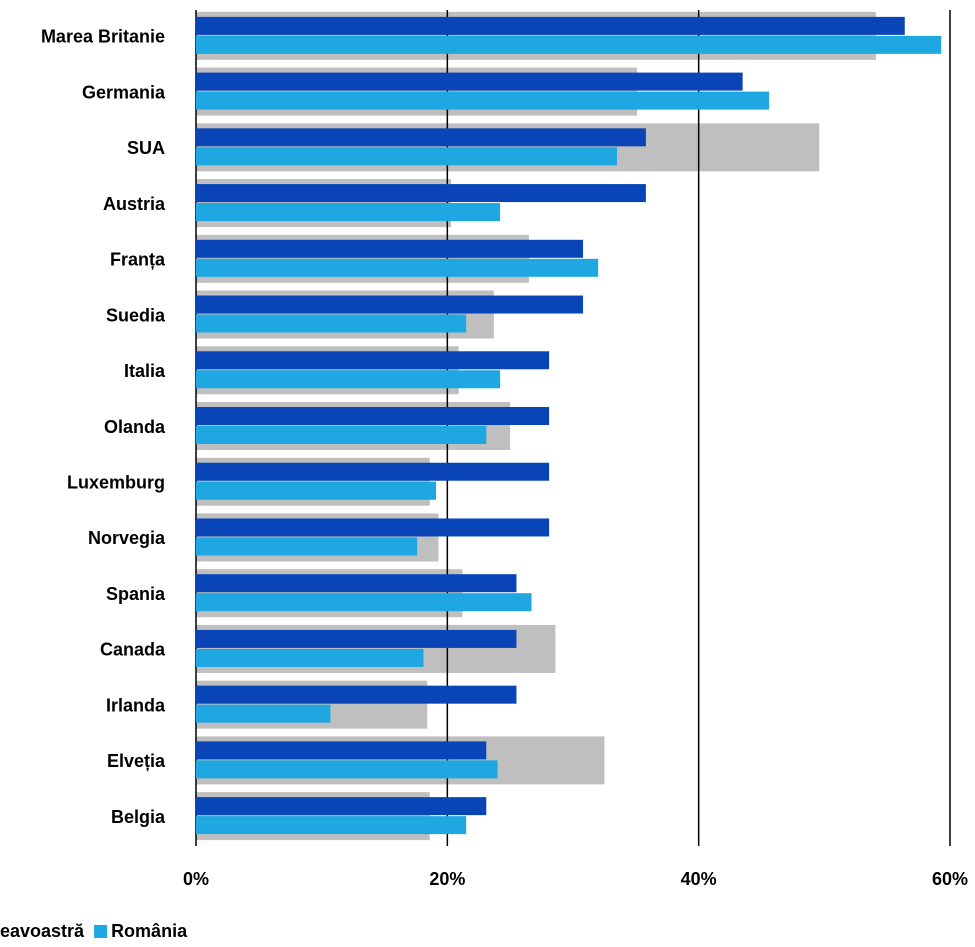 Image resolution: width=975 pixels, height=947 pixels. What do you see at coordinates (950, 879) in the screenshot?
I see `x-tick-label: 60%` at bounding box center [950, 879].